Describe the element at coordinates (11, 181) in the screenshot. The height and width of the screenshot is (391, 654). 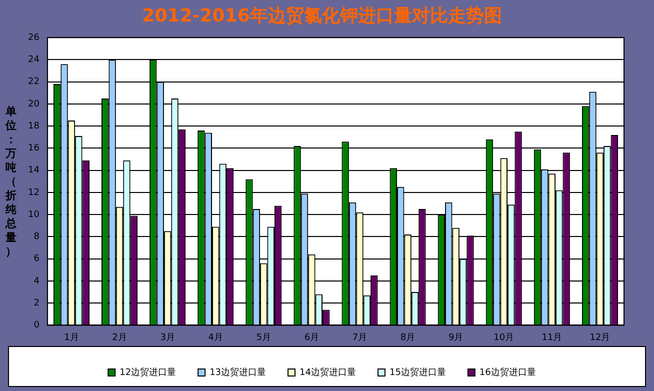
I see `text: 单位：万吨（折纯总量）` at that location.